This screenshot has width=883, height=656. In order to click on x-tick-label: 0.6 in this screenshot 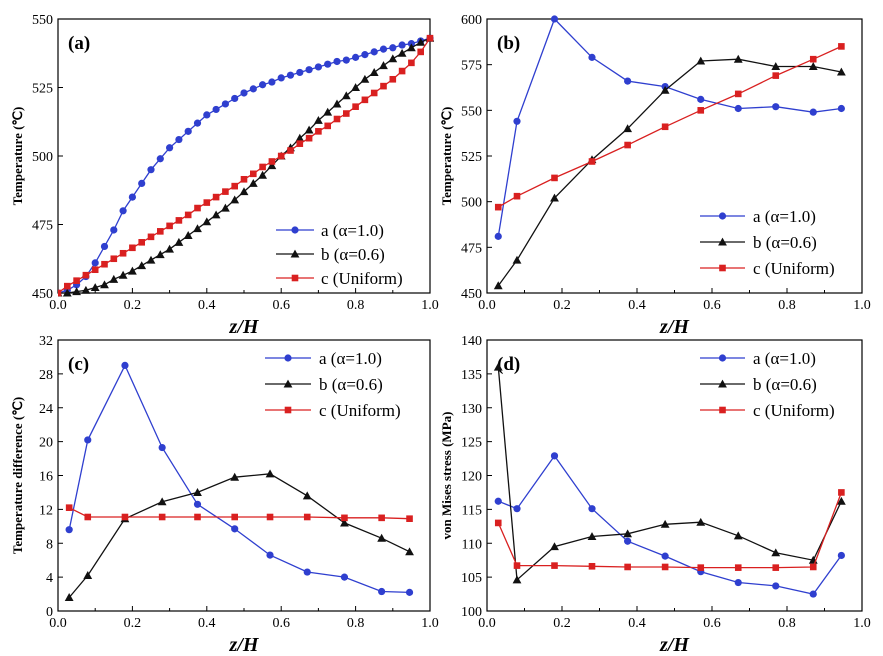, I will do `click(281, 623)`.